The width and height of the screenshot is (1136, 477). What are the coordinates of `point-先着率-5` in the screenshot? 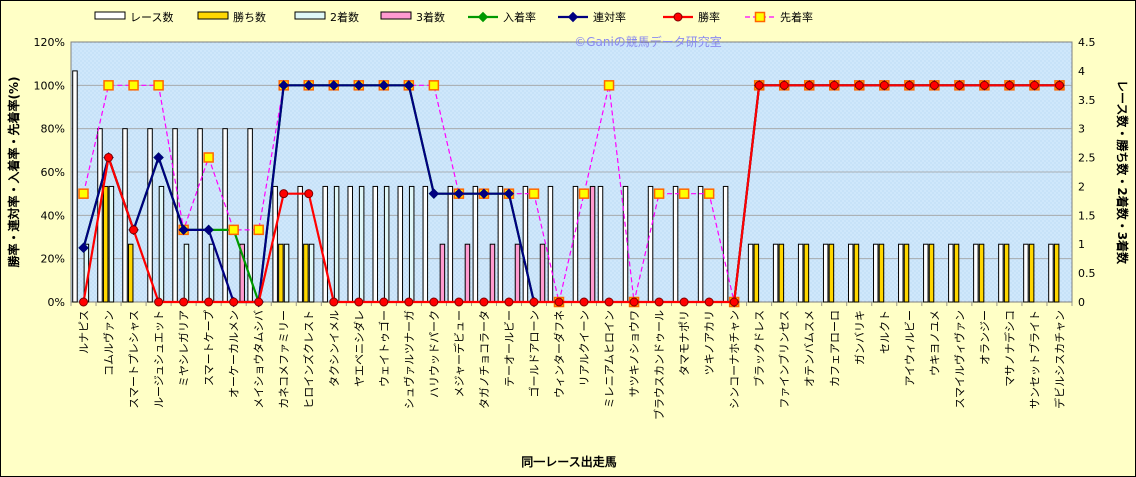 It's located at (208, 157).